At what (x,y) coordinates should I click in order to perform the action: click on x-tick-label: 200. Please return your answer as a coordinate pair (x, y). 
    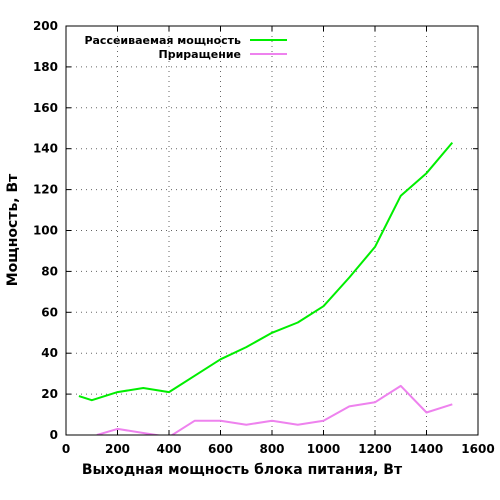
    Looking at the image, I should click on (117, 449).